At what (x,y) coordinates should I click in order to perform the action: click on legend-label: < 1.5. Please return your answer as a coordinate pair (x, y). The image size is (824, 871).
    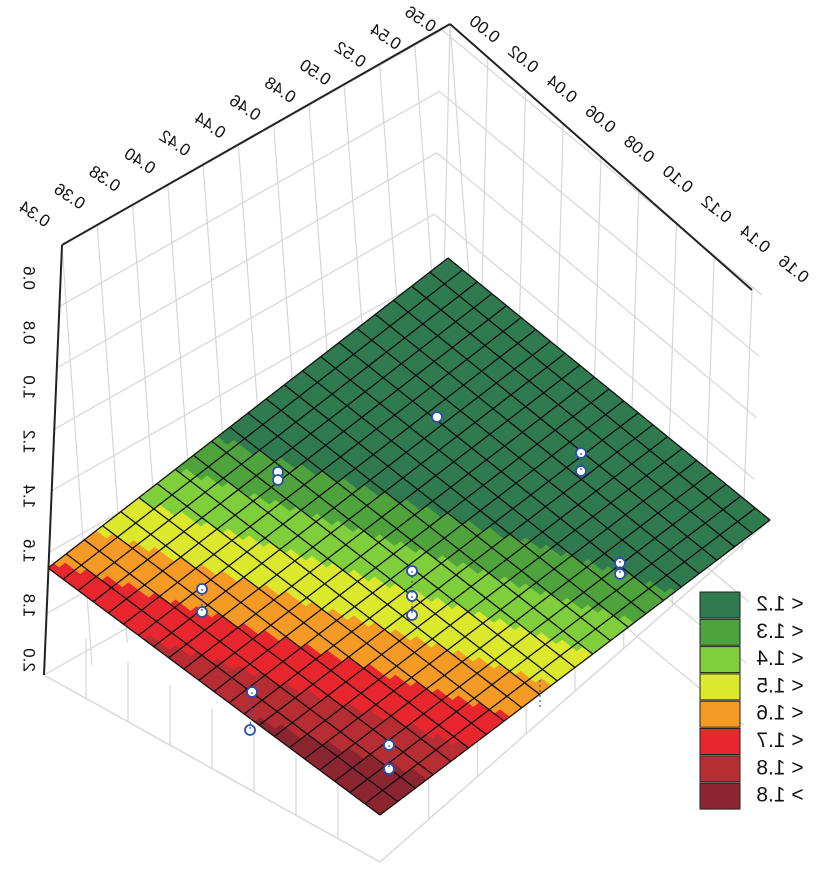
    Looking at the image, I should click on (779, 685).